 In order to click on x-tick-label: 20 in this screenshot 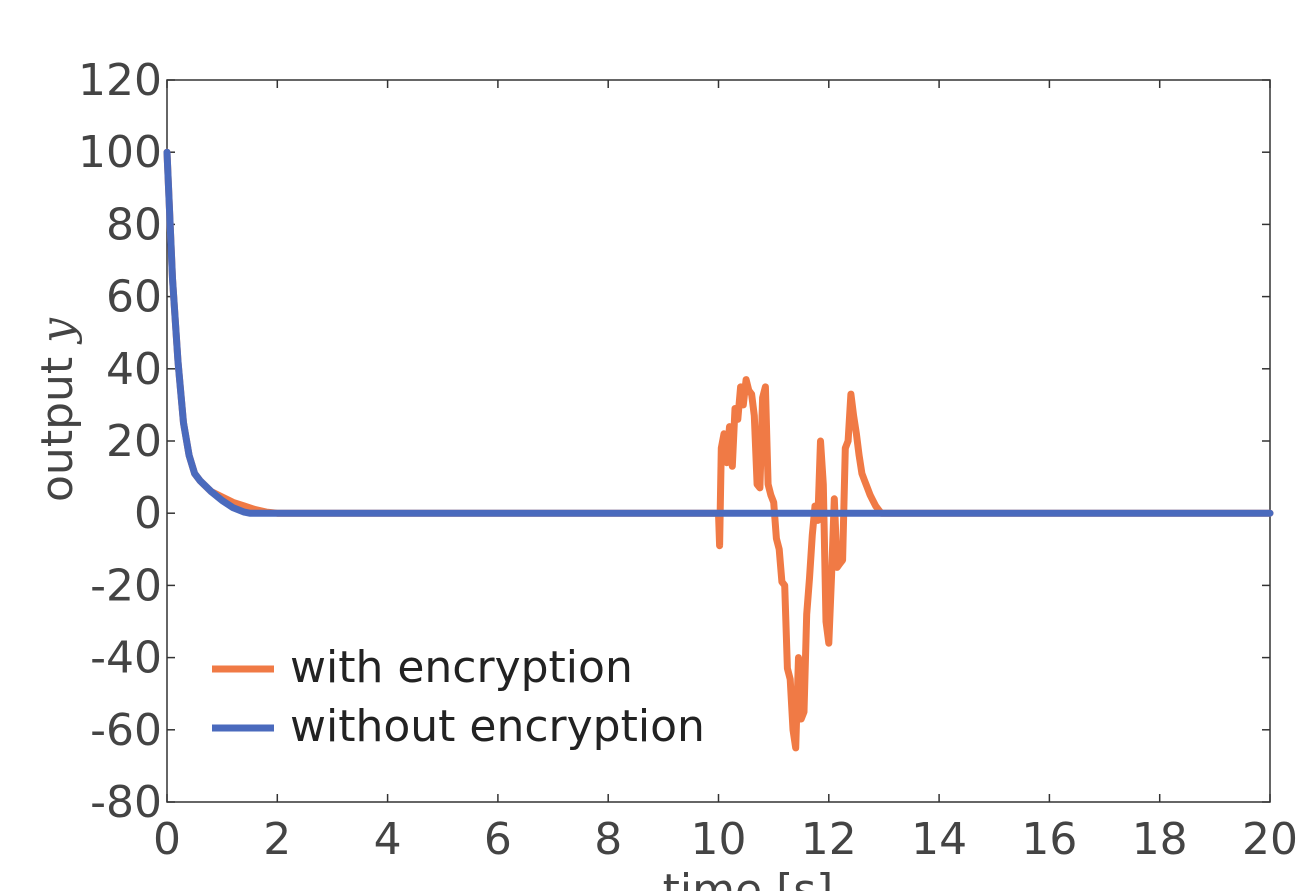, I will do `click(1269, 839)`.